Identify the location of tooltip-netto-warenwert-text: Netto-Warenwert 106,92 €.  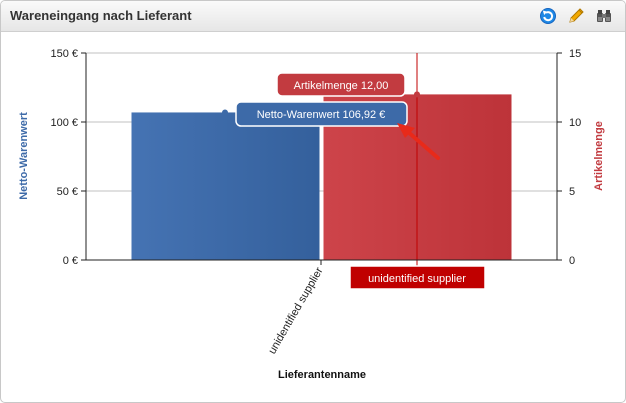
(321, 115).